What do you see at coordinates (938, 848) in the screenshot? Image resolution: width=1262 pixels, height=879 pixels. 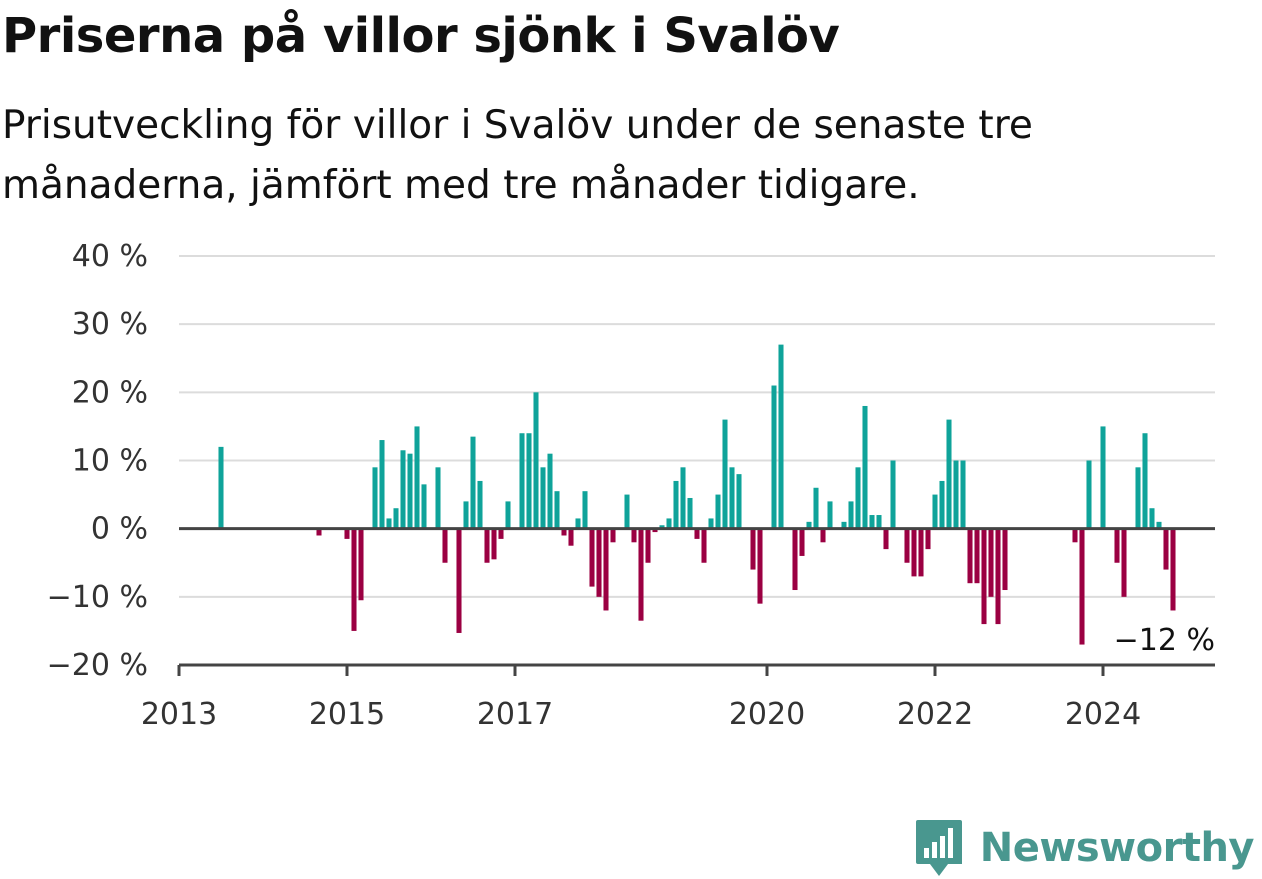 I see `newsworthy-logo-icon` at bounding box center [938, 848].